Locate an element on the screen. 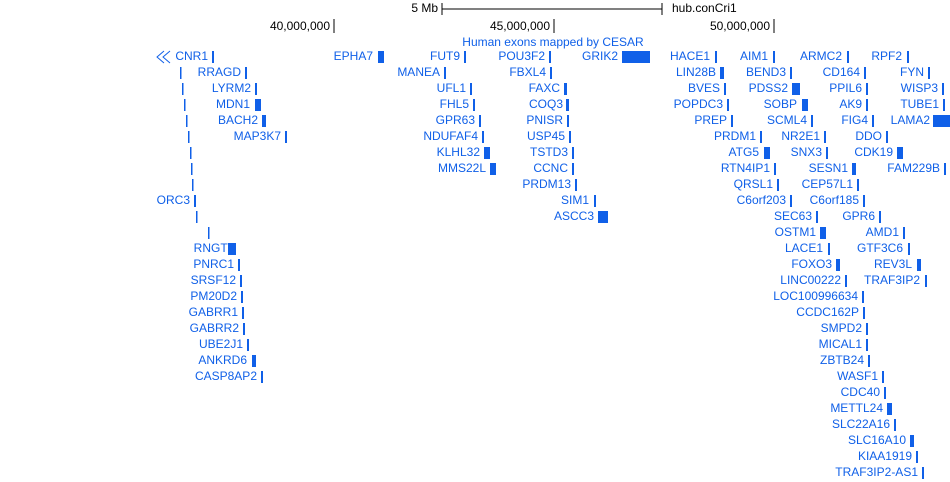 The height and width of the screenshot is (482, 950). gene-label: CD164 is located at coordinates (842, 72).